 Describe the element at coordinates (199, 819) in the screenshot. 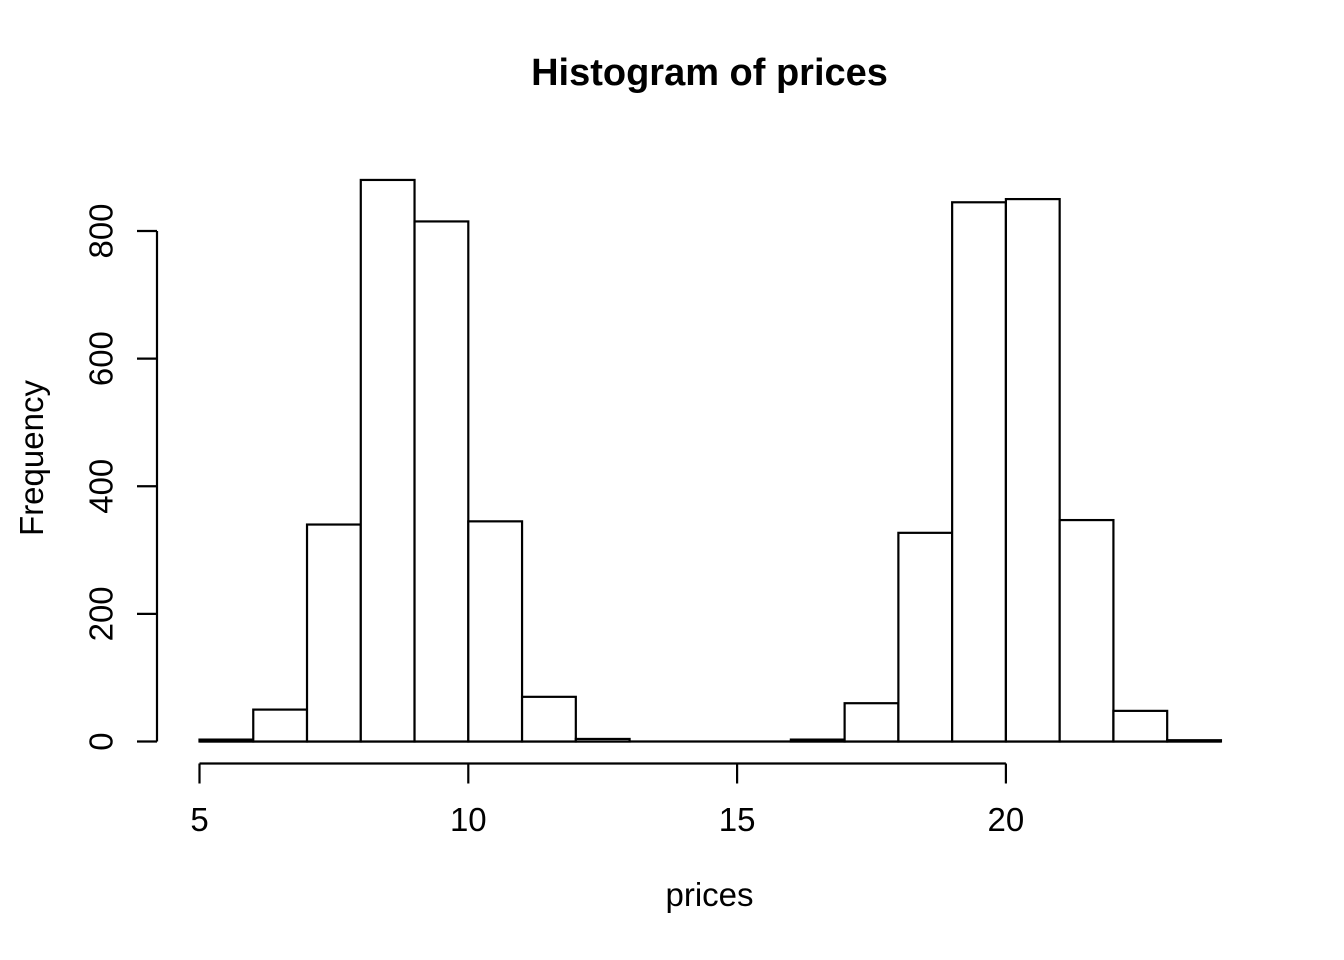

I see `x-tick-label: 5` at that location.